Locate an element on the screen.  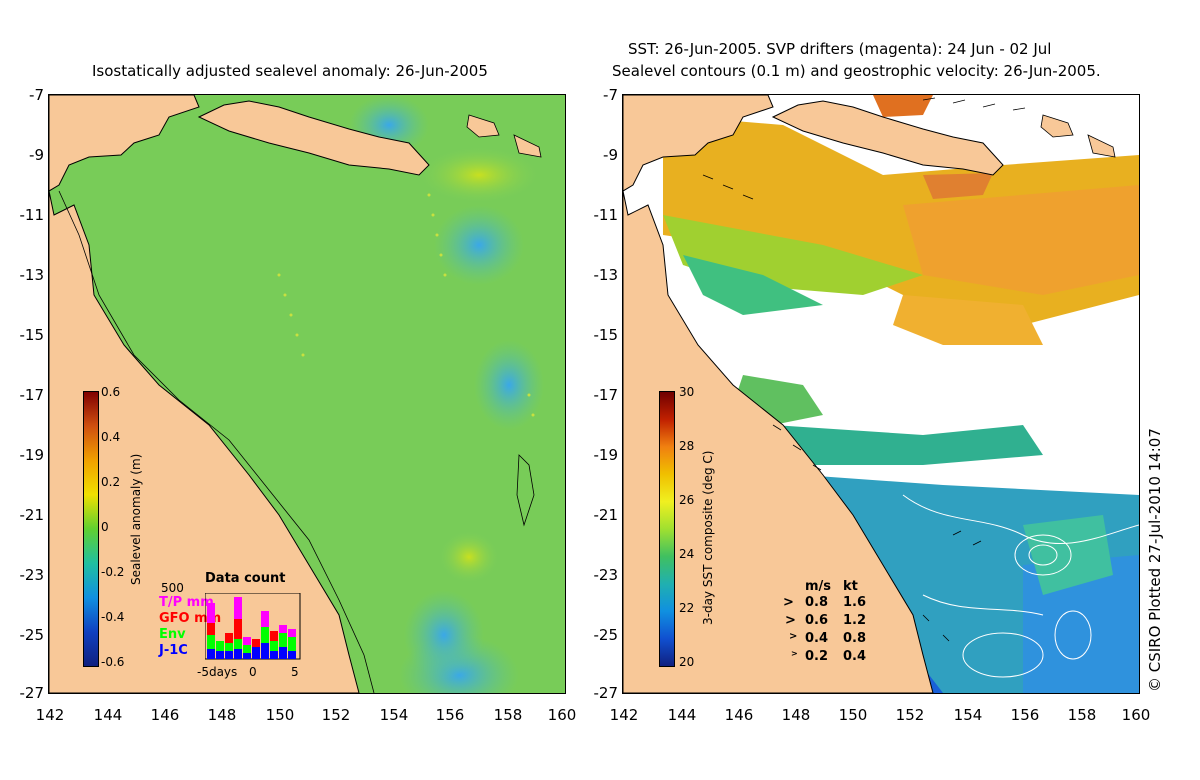
left-cb-tick-6: -0.6 is located at coordinates (113, 662).